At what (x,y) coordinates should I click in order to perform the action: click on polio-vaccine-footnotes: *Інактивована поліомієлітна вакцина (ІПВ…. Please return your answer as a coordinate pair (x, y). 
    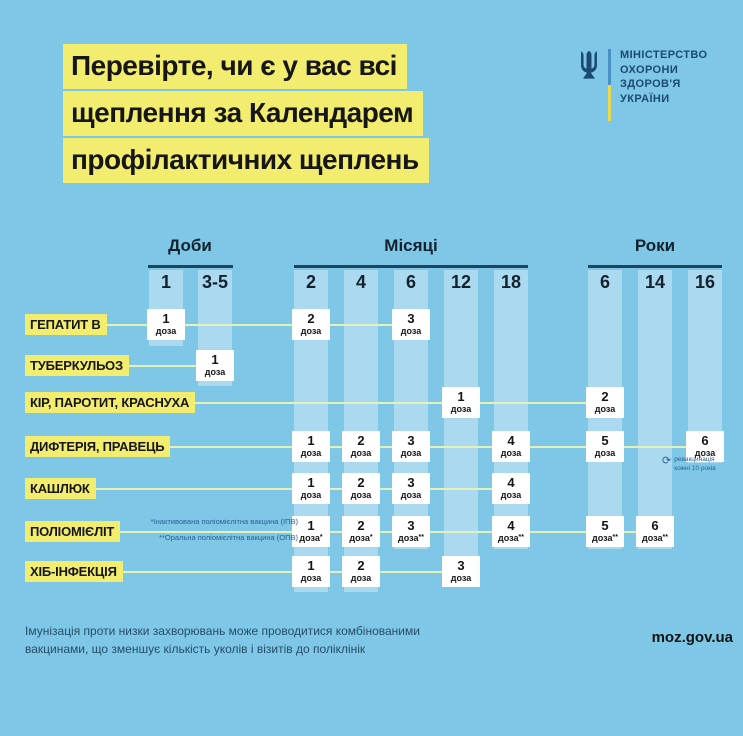
    Looking at the image, I should click on (224, 529).